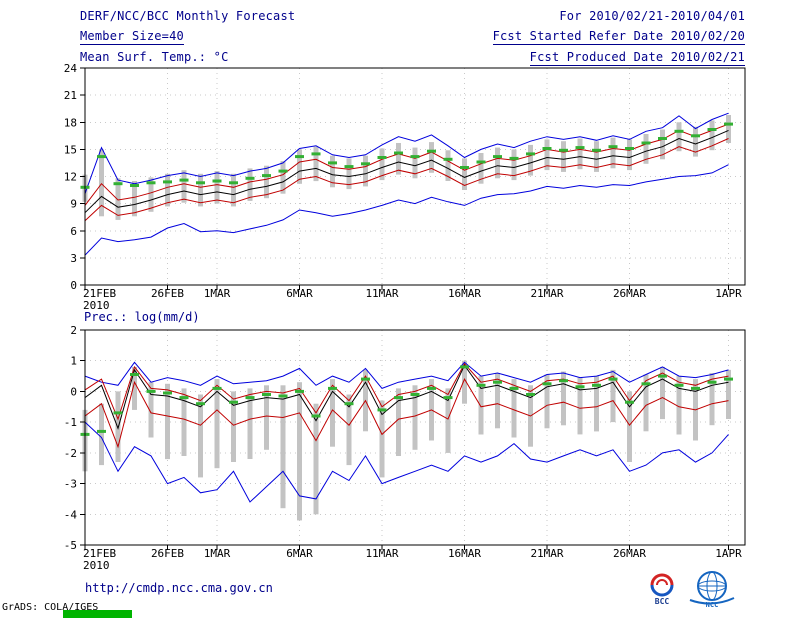  I want to click on spread-bars, so click(406, 167).